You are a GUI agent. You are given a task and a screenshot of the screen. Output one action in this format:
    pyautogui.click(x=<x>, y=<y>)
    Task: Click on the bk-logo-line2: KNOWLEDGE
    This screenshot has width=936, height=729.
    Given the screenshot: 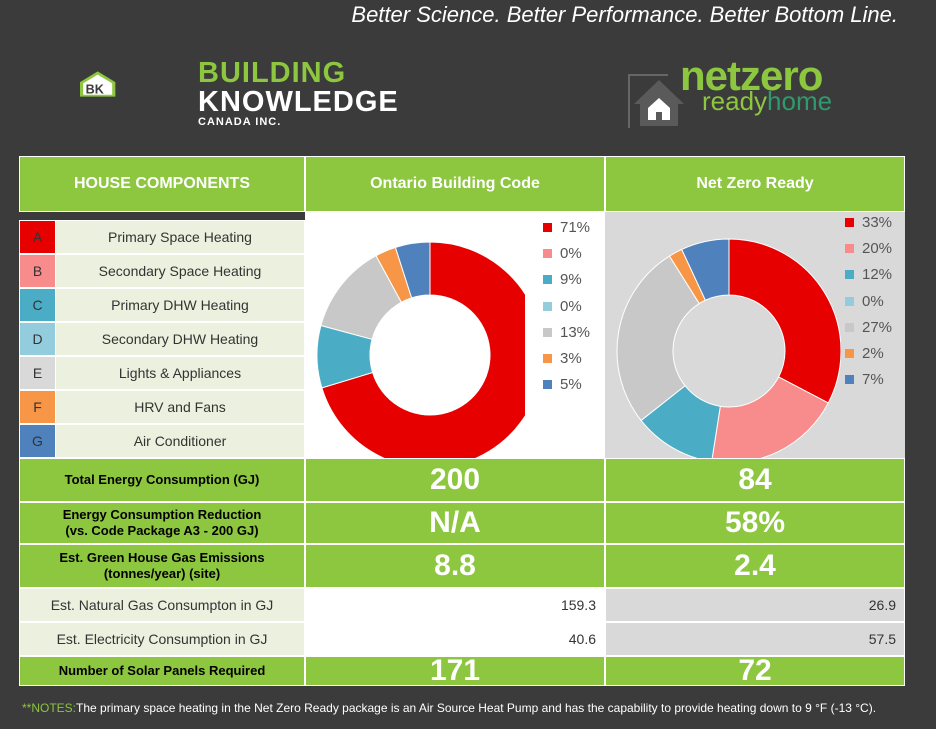 What is the action you would take?
    pyautogui.click(x=298, y=102)
    